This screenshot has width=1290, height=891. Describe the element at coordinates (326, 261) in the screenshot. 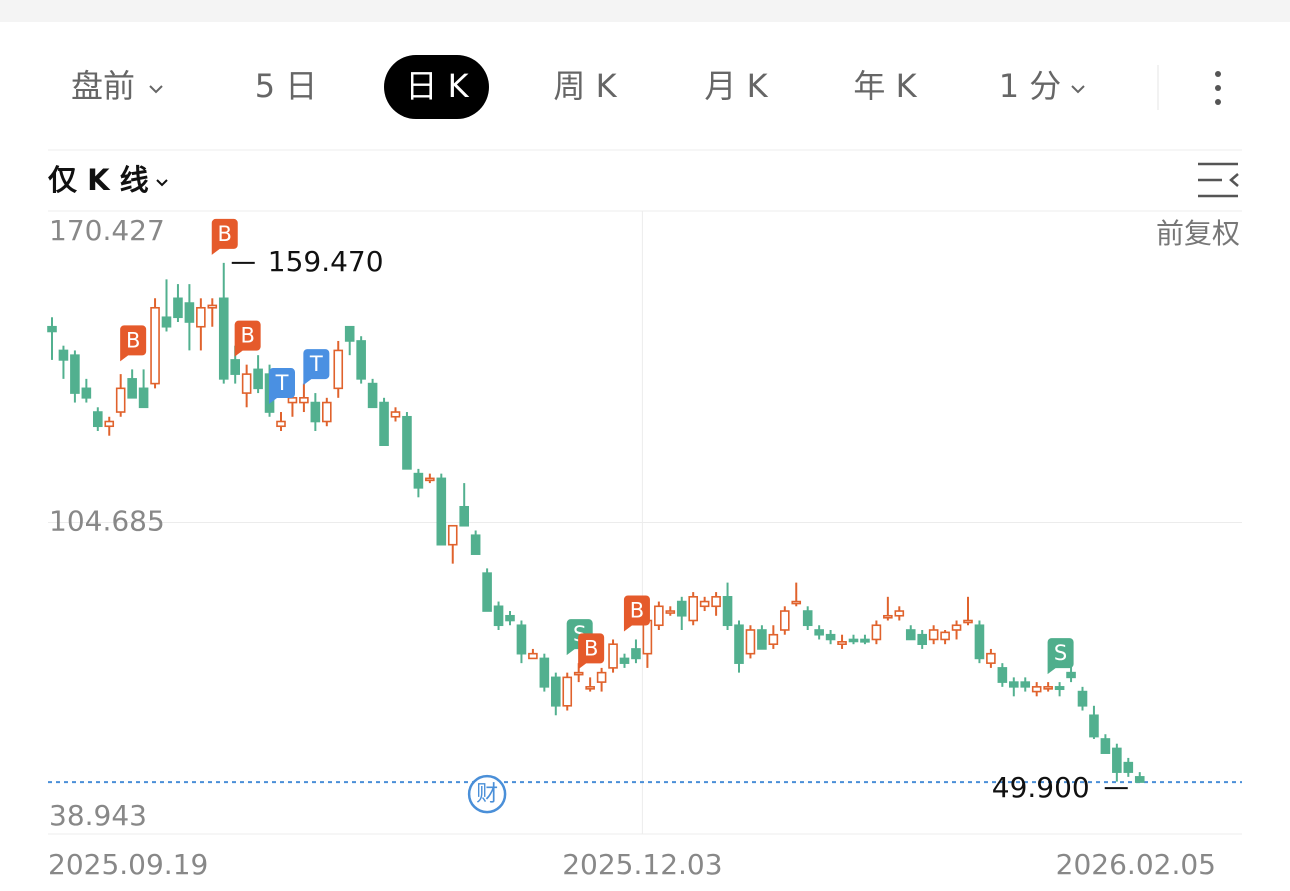

I see `annotation-label: 159.470` at that location.